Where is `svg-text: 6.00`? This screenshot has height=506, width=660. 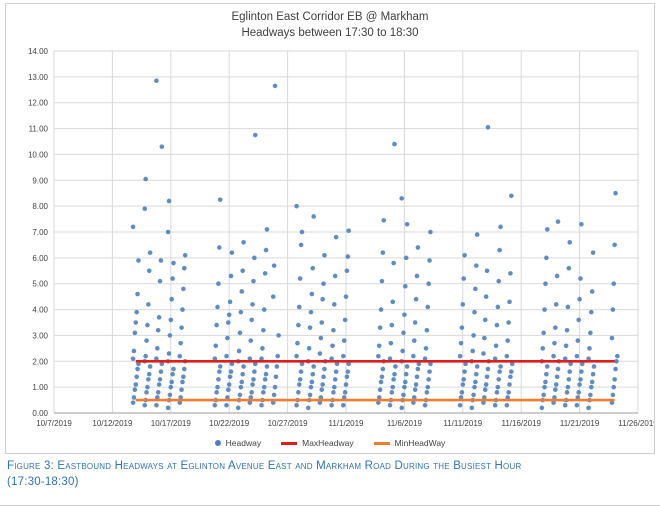
svg-text: 6.00 is located at coordinates (40, 258).